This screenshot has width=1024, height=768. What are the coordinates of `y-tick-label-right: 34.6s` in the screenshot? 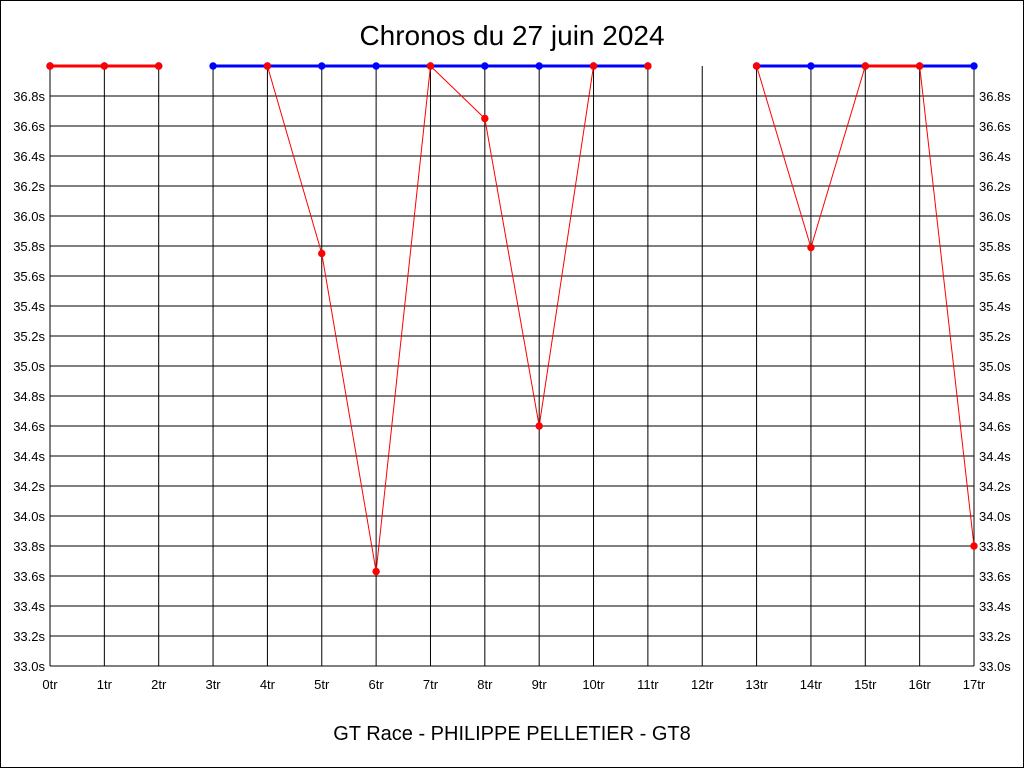 It's located at (995, 426).